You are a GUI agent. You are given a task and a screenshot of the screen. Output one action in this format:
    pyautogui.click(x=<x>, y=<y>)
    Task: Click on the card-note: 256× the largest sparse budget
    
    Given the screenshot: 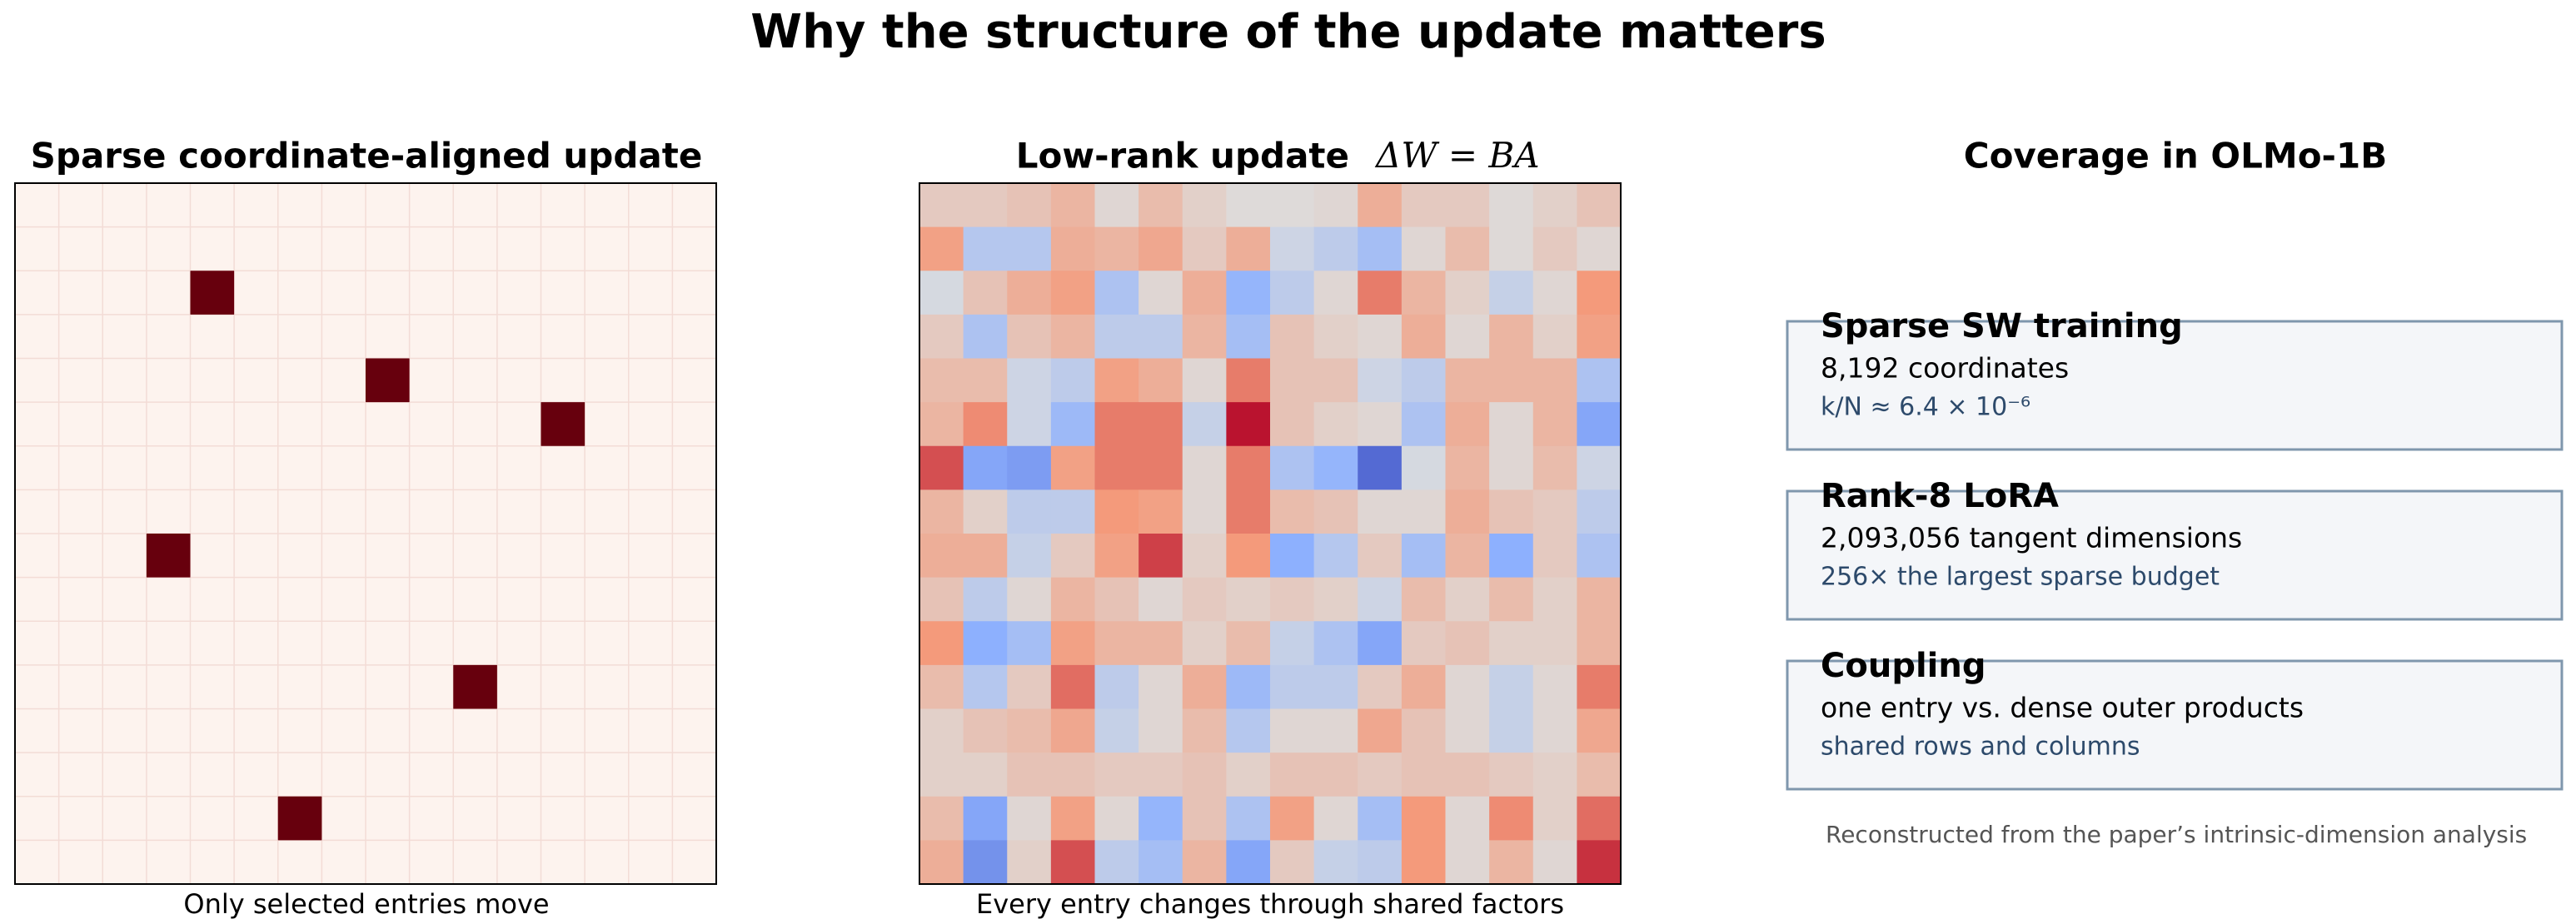 What is the action you would take?
    pyautogui.click(x=2020, y=577)
    